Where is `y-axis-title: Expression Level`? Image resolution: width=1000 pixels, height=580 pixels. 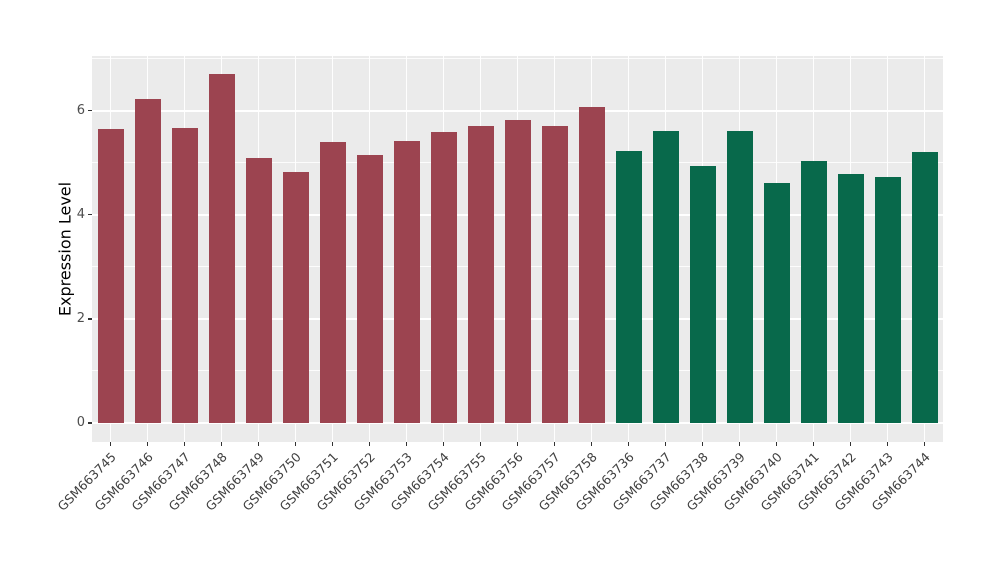
y-axis-title: Expression Level is located at coordinates (65, 249).